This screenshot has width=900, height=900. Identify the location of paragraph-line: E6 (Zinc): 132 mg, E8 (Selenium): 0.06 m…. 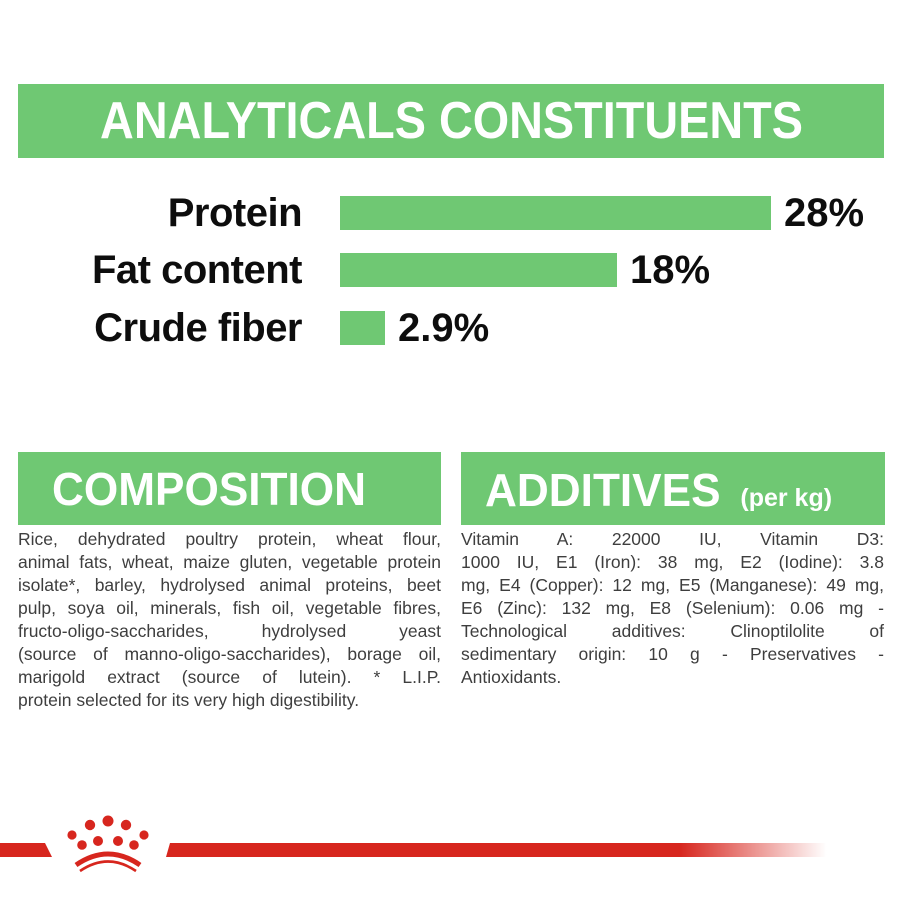
(672, 608).